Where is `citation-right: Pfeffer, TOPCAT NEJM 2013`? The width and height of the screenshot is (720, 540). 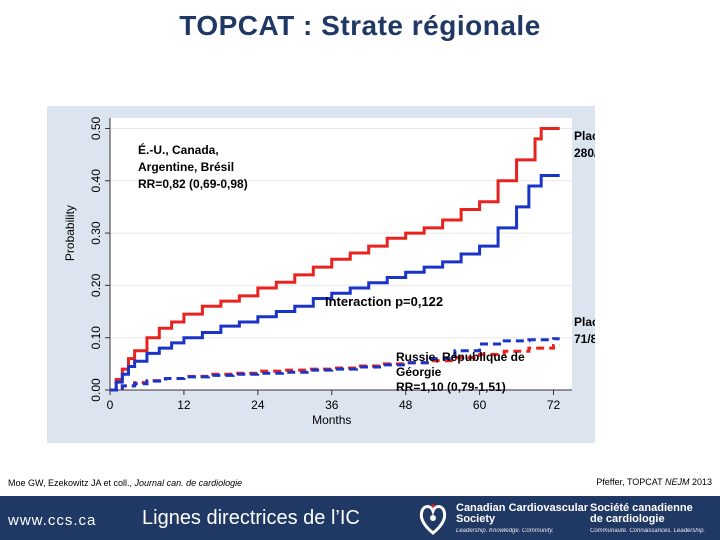
citation-right: Pfeffer, TOPCAT NEJM 2013 is located at coordinates (654, 482).